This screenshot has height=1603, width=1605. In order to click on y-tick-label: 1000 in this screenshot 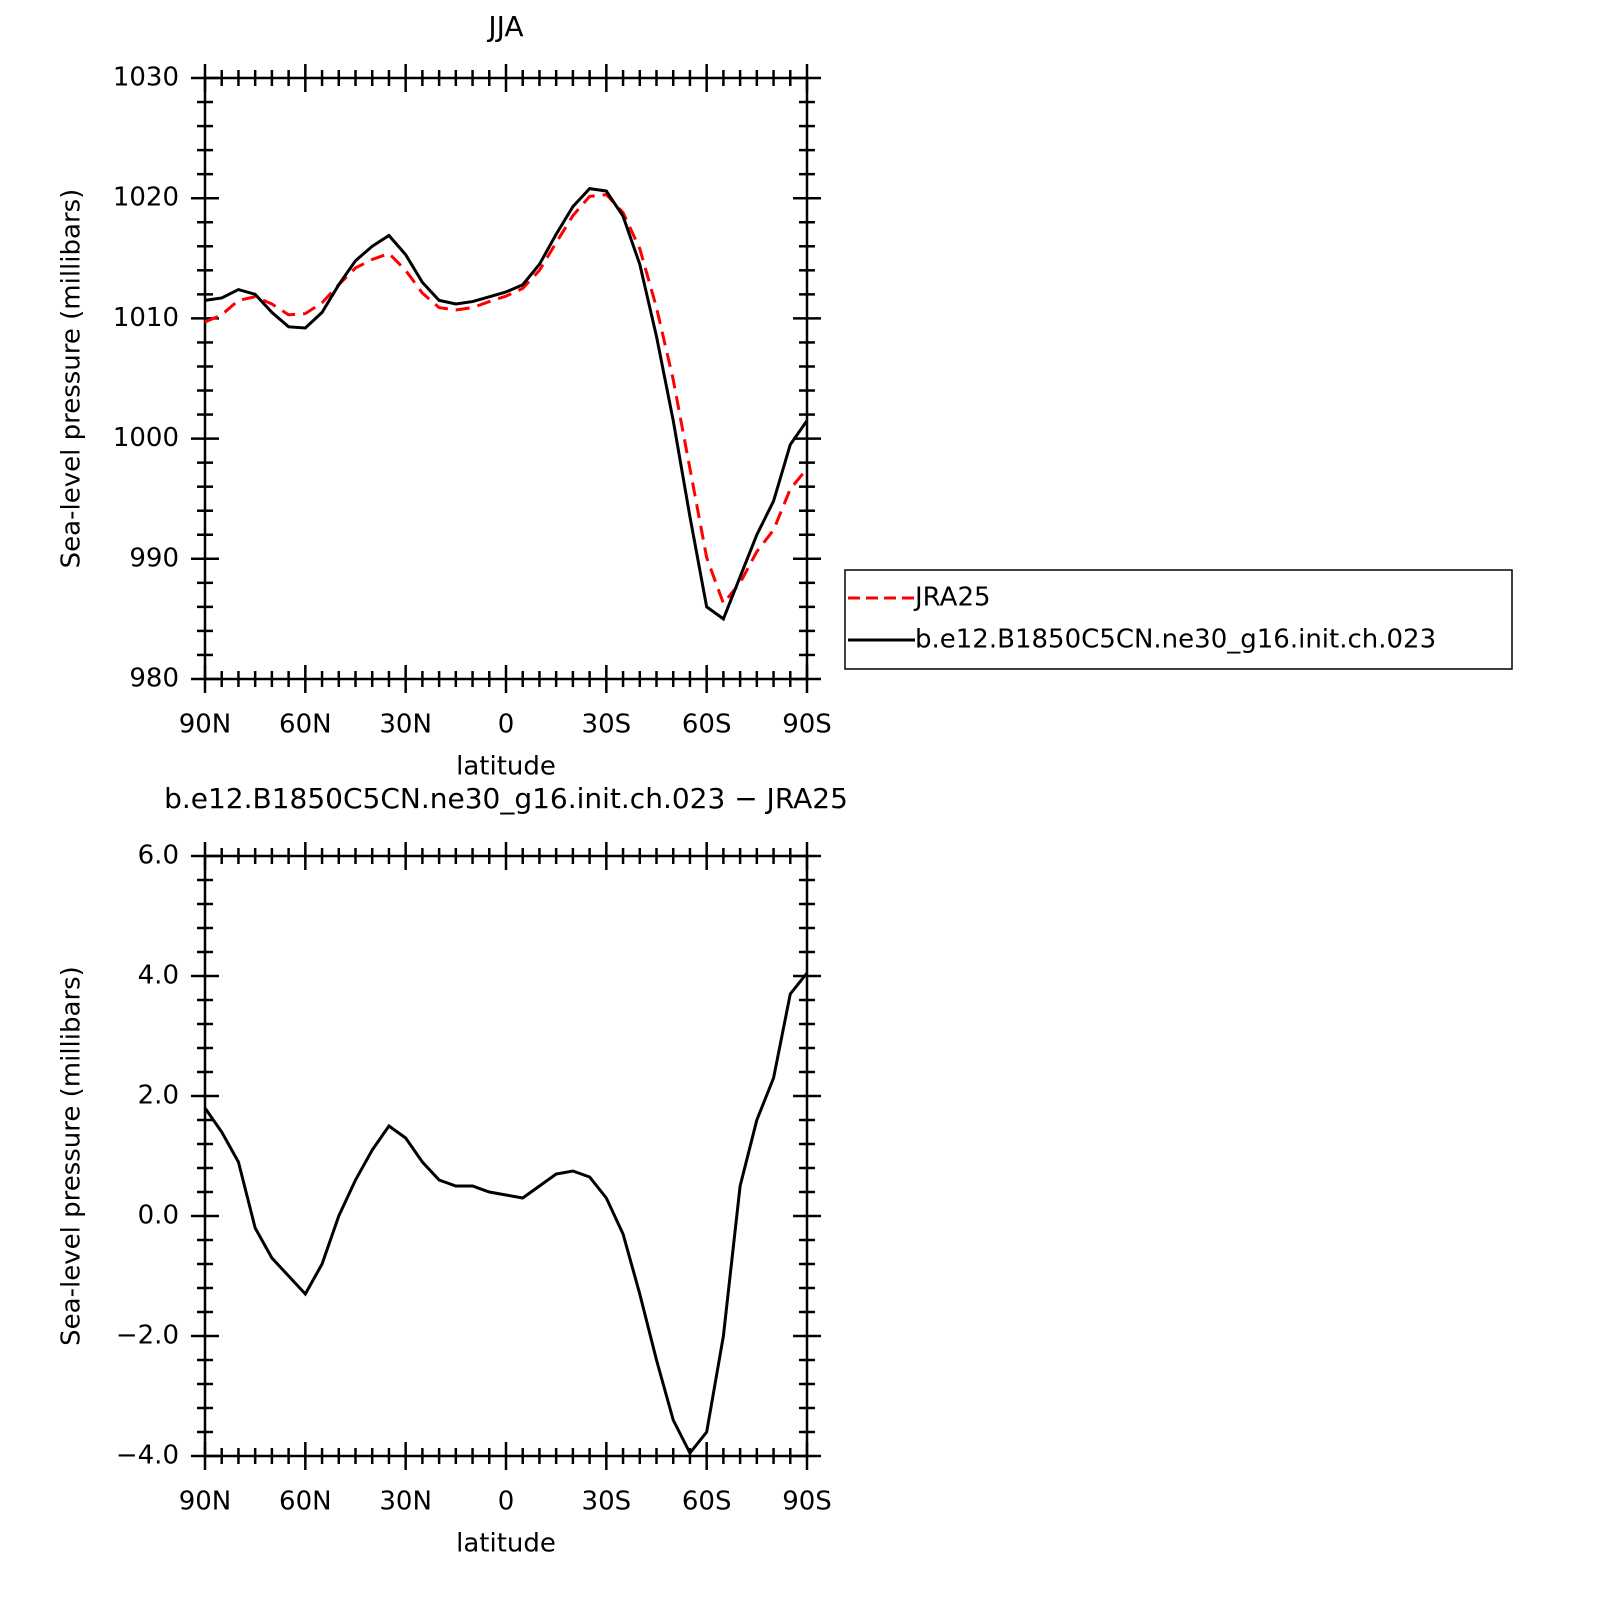, I will do `click(146, 438)`.